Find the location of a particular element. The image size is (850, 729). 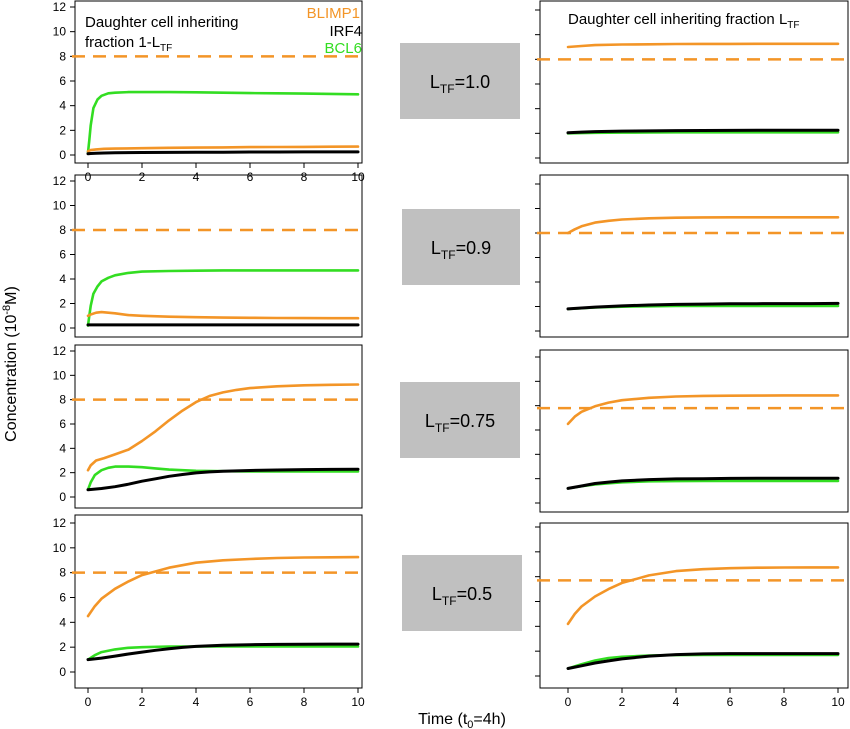

panel-row3-left: 0 2 4 6 8 10 12 is located at coordinates (208, 426).